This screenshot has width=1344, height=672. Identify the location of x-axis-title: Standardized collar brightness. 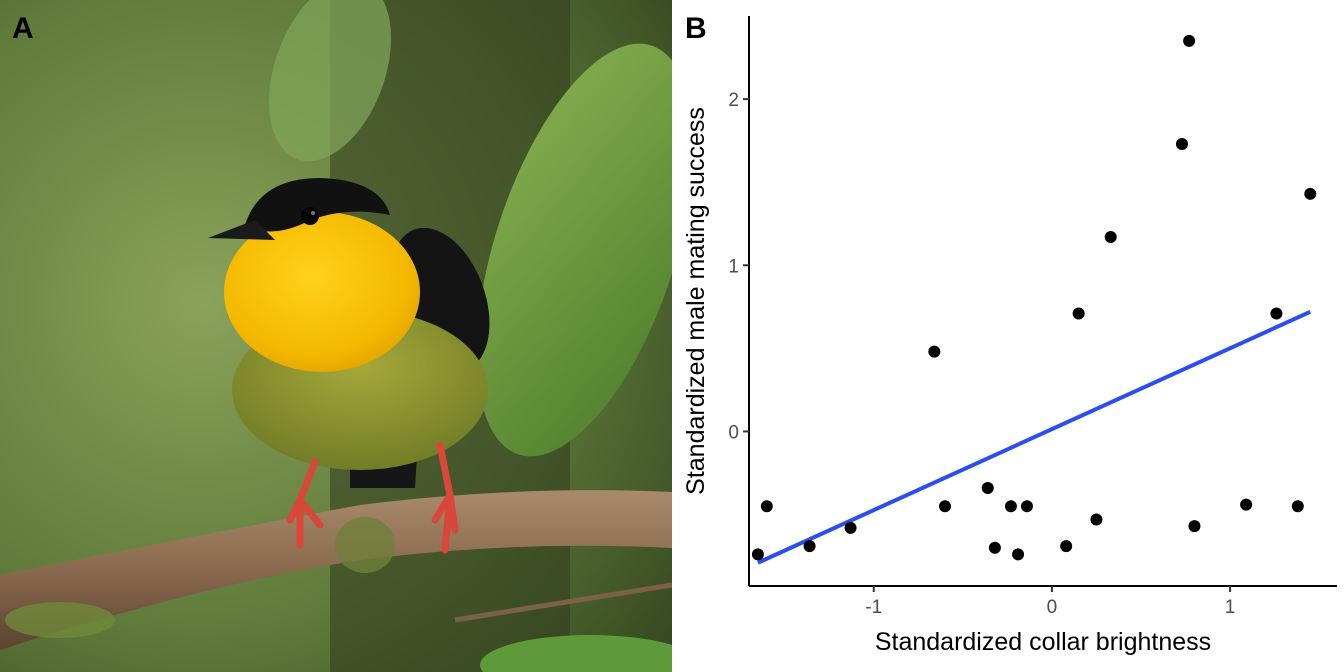
(1043, 642).